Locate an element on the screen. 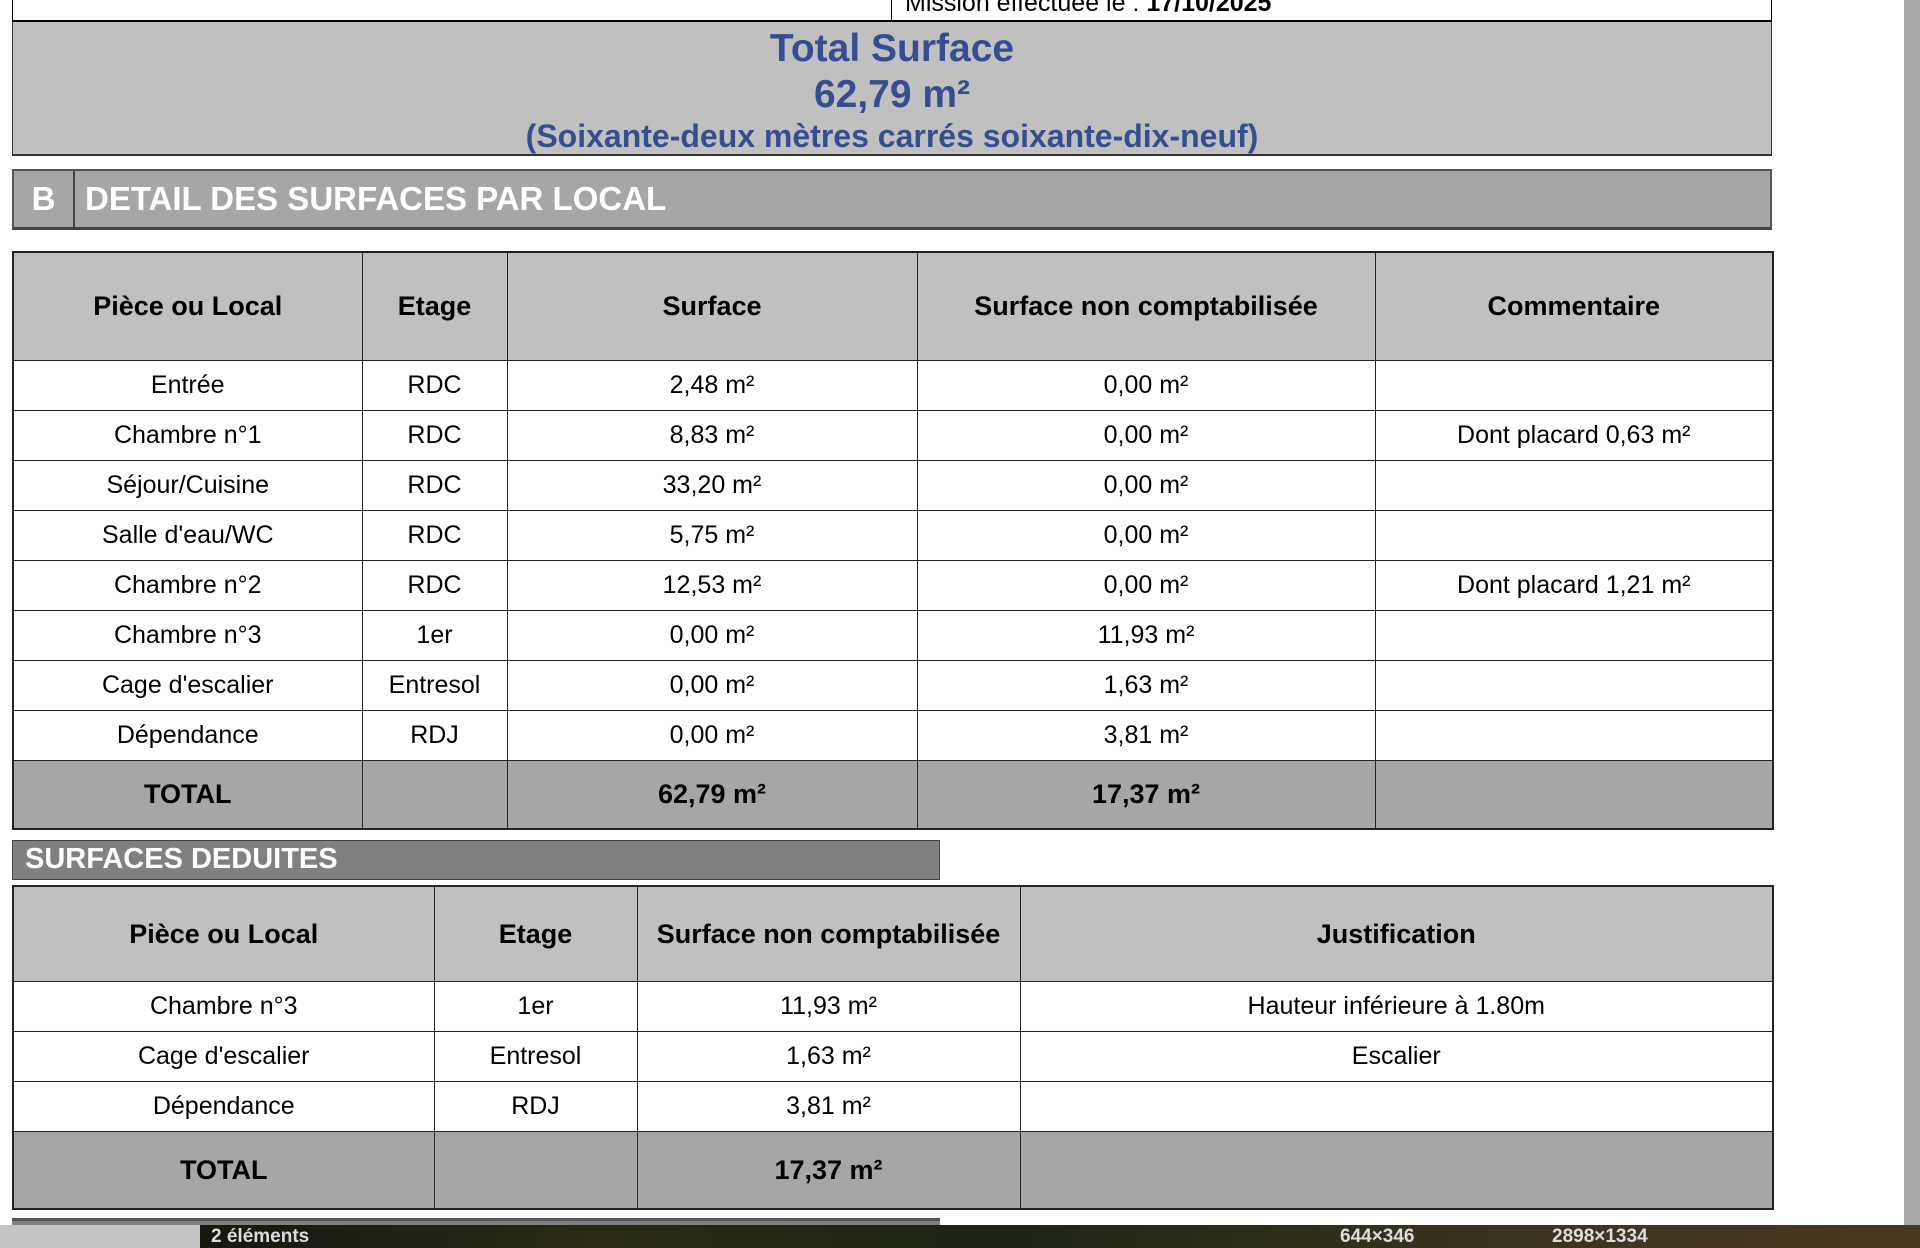 The image size is (1920, 1248). selection-size: 644×346 is located at coordinates (1377, 1236).